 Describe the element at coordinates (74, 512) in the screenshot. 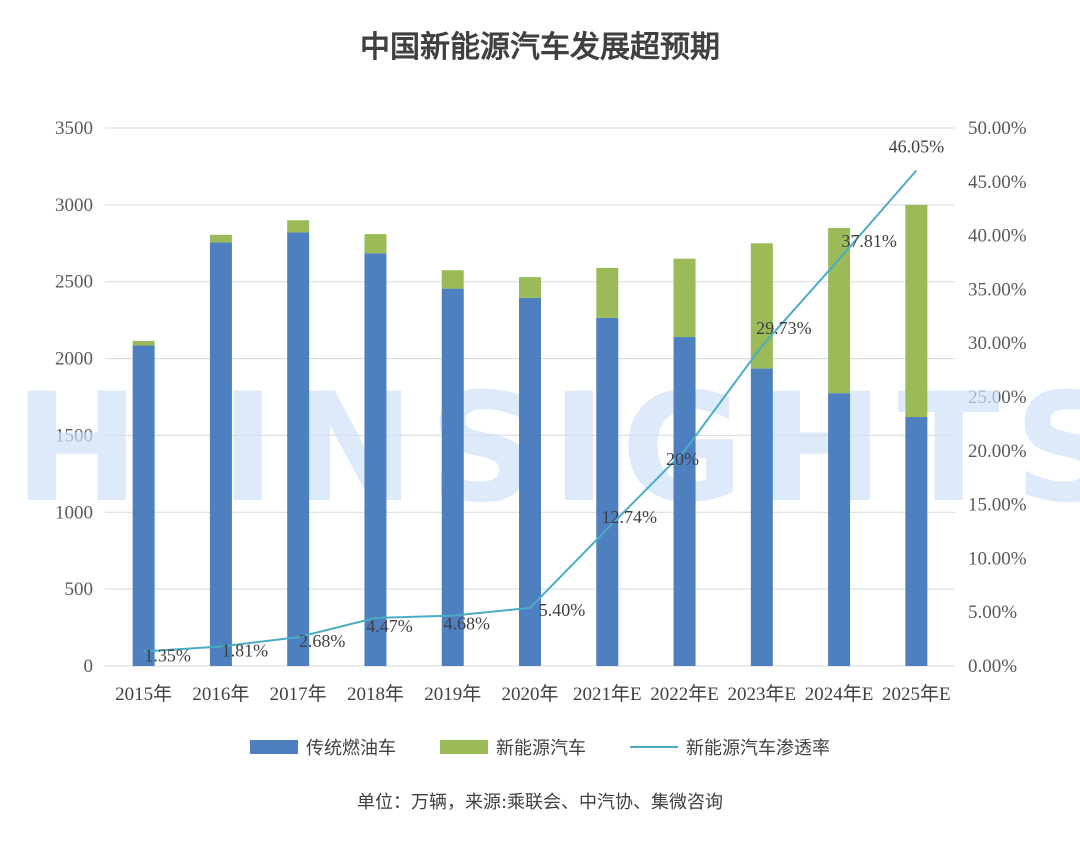

I see `y-left-tick-label: 1000` at that location.